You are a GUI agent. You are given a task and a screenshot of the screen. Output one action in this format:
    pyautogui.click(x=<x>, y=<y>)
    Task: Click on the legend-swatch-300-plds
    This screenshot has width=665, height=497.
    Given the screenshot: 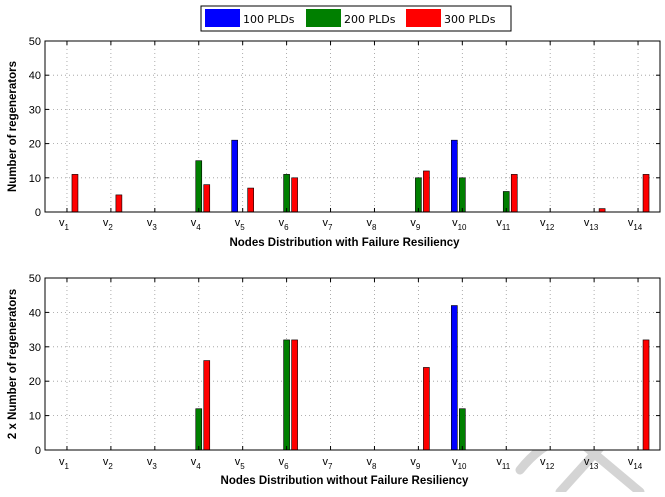 What is the action you would take?
    pyautogui.click(x=423, y=18)
    